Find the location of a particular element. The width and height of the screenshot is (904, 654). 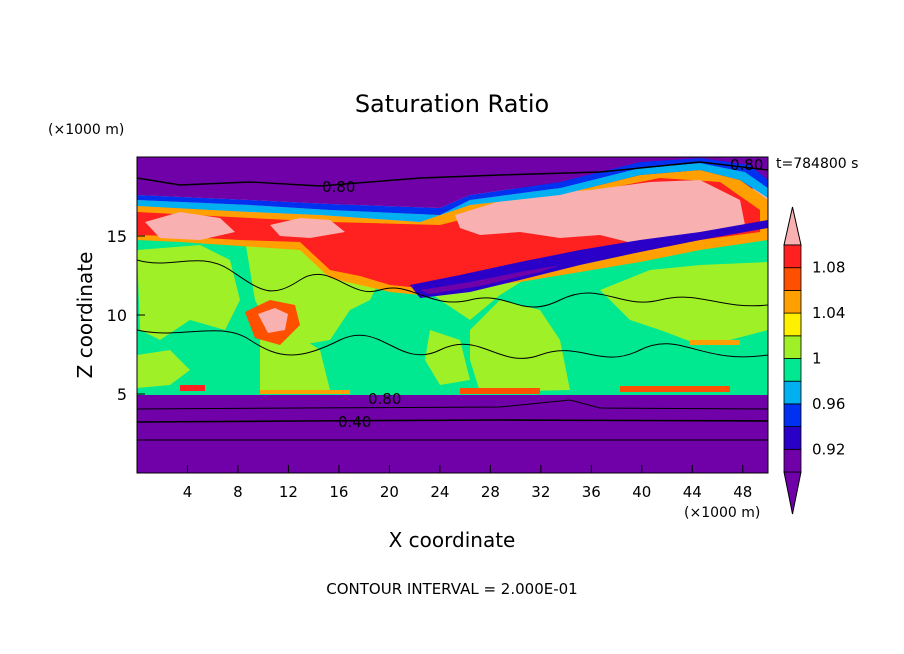

colorbar-tick-label: 0.96 is located at coordinates (828, 404).